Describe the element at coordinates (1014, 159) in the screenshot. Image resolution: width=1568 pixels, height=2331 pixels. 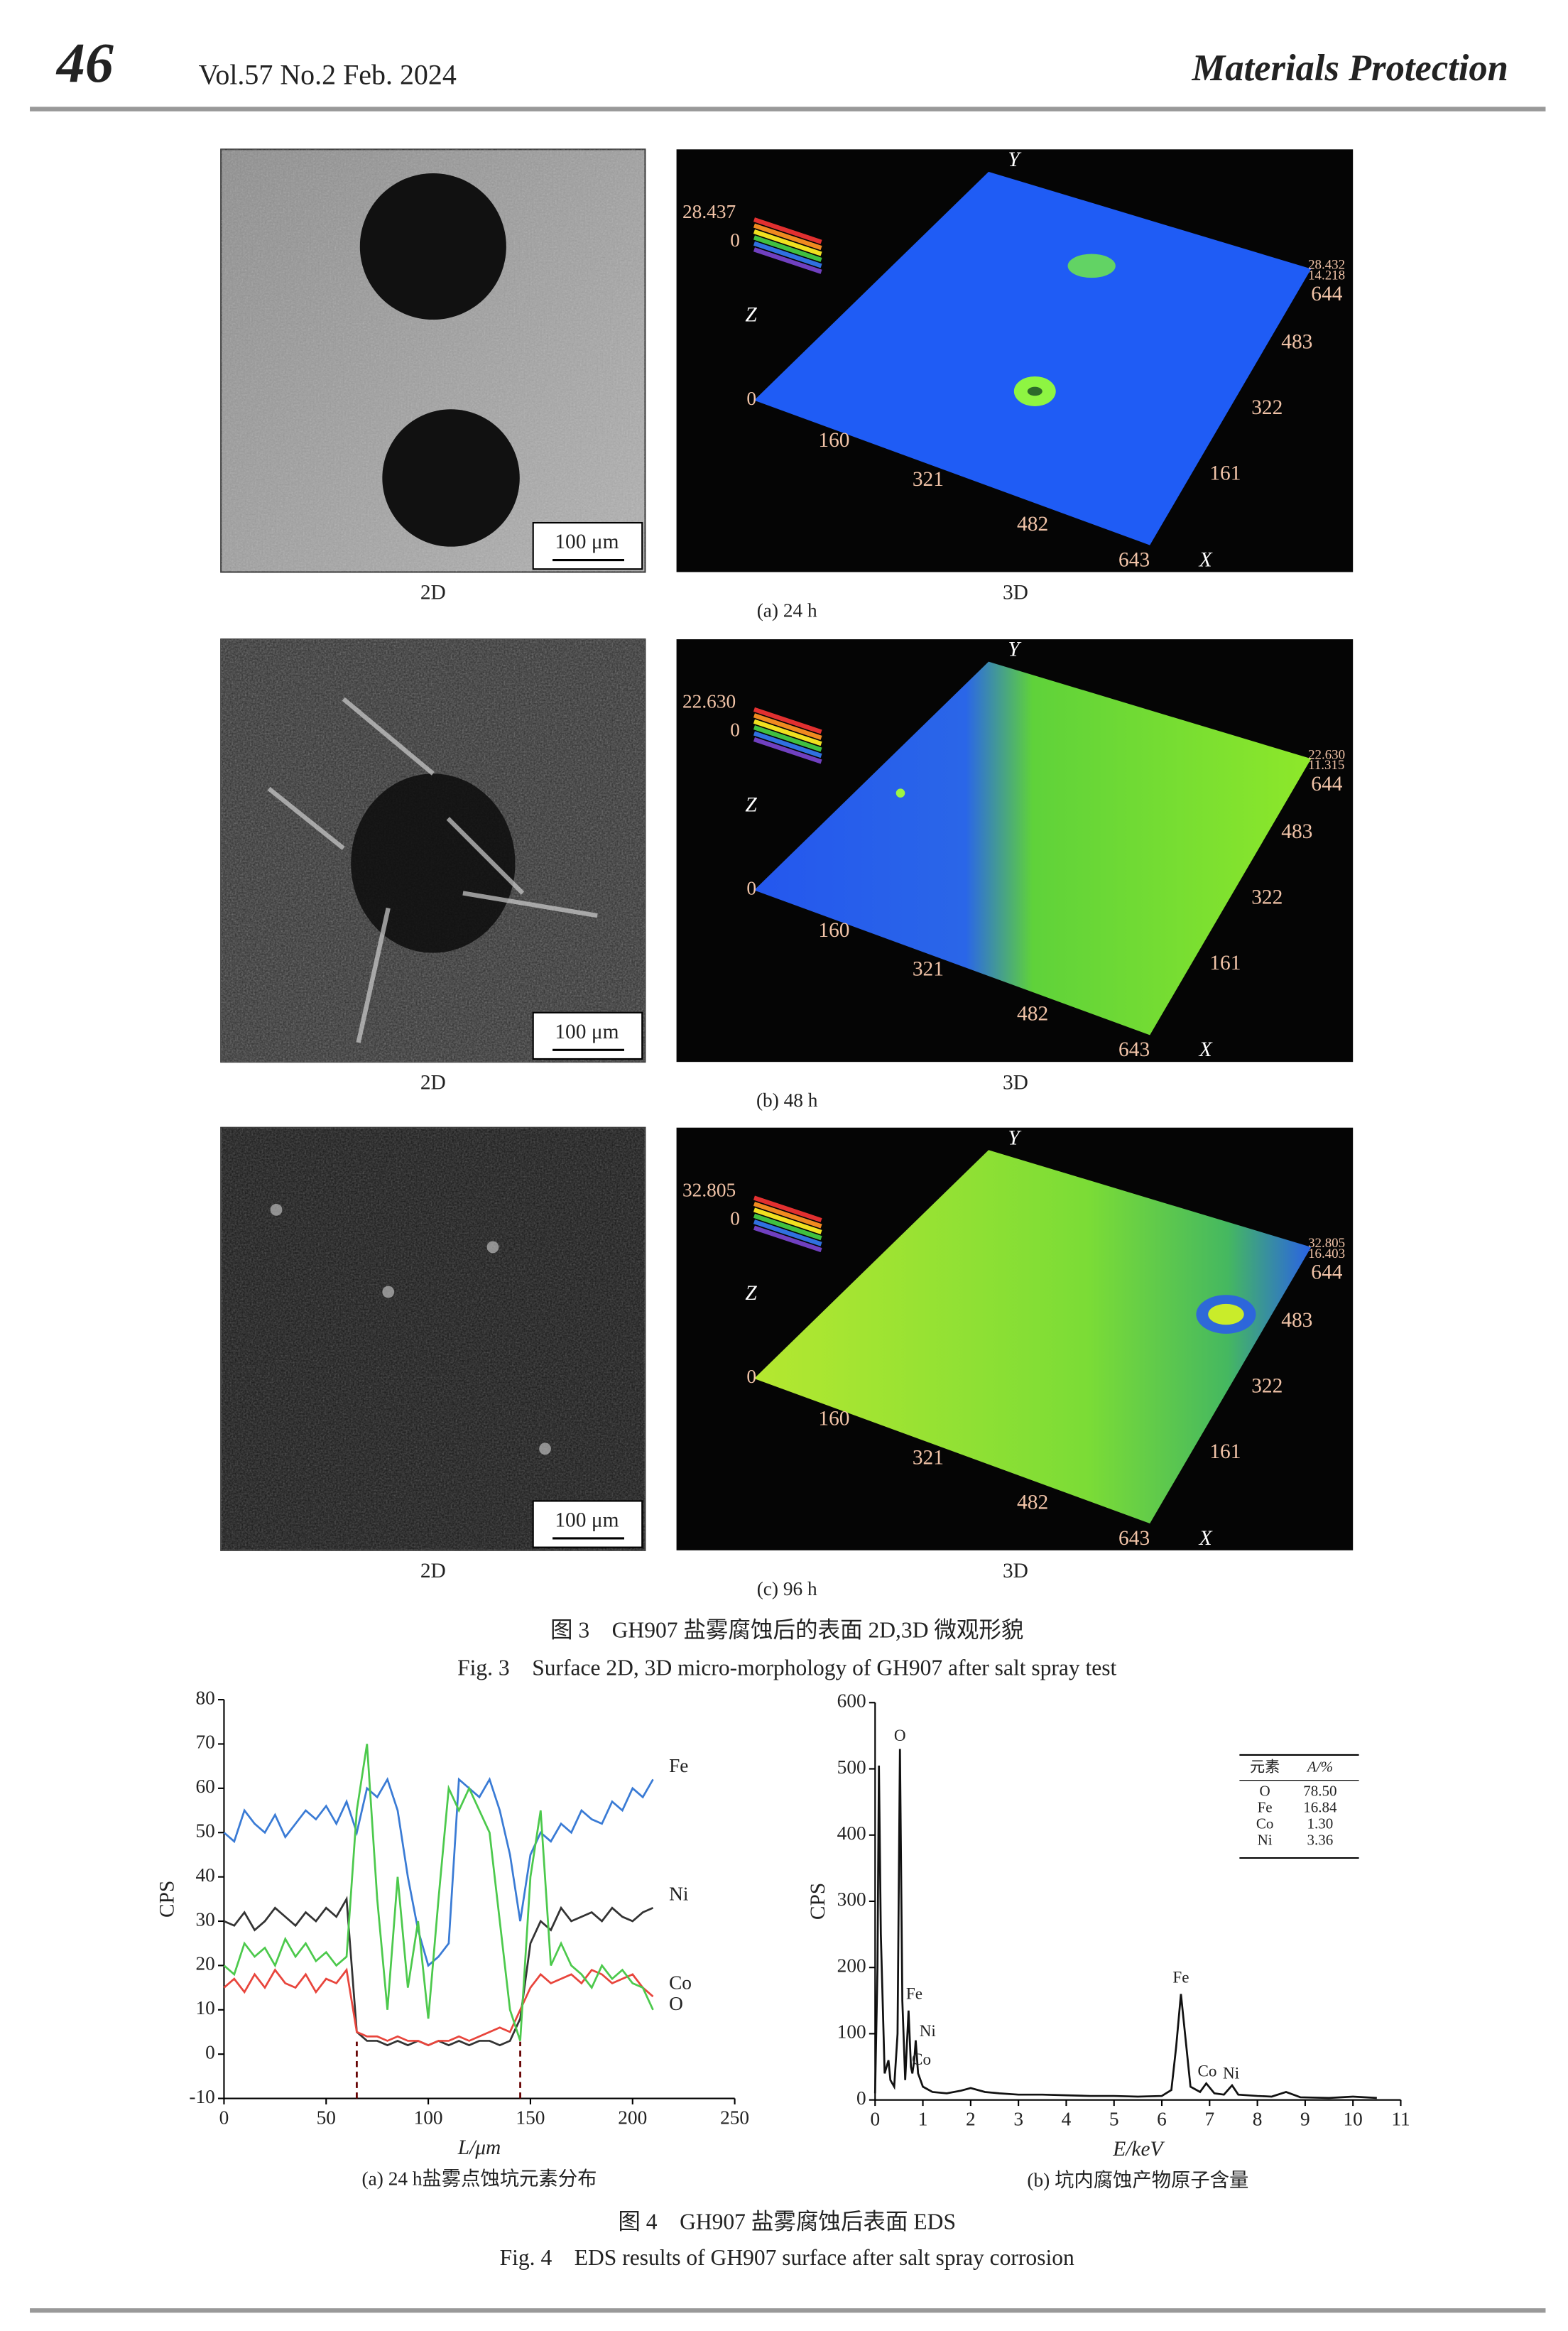
I see `axis-letter: Y` at that location.